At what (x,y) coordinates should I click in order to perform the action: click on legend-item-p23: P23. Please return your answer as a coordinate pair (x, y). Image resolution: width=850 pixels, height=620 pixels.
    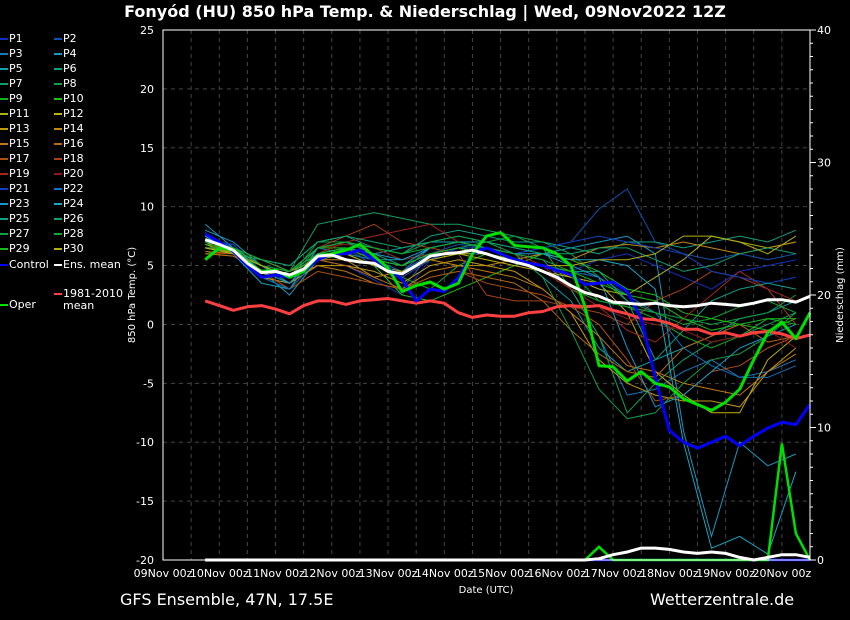
    Looking at the image, I should click on (15, 204).